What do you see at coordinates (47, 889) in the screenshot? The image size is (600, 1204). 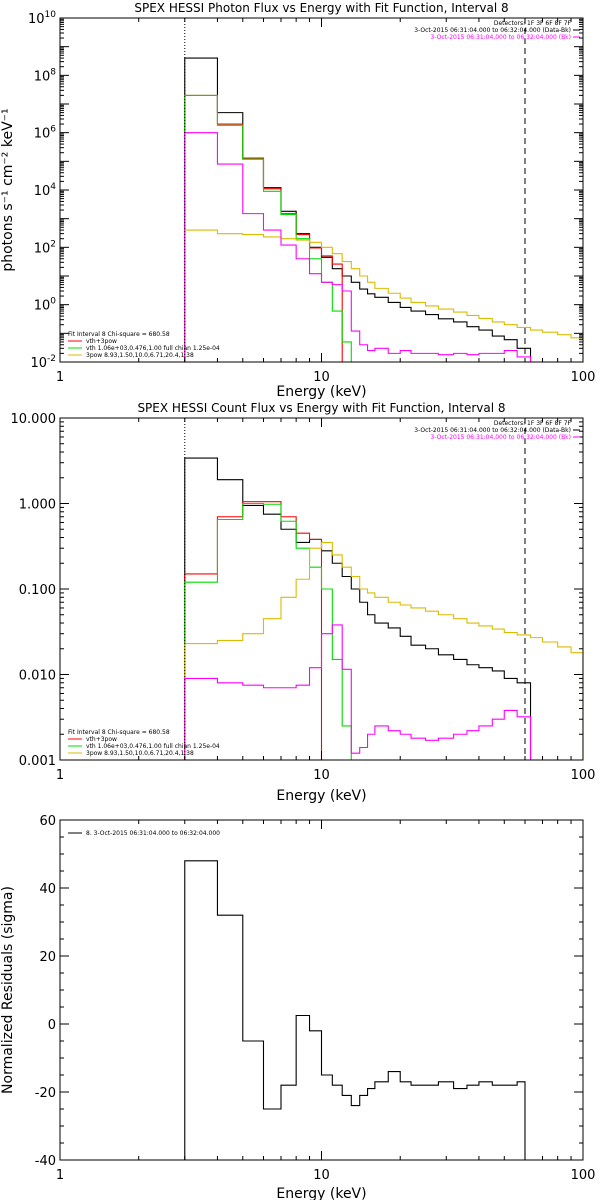 I see `y-tick-label: 40` at bounding box center [47, 889].